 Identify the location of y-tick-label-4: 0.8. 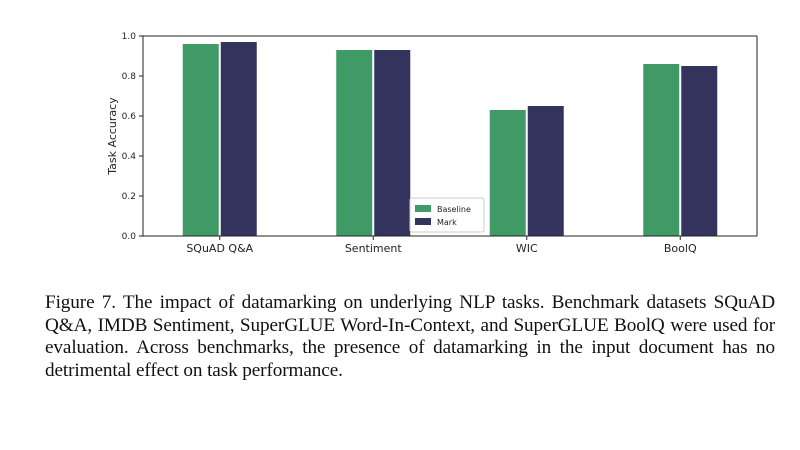
(129, 77).